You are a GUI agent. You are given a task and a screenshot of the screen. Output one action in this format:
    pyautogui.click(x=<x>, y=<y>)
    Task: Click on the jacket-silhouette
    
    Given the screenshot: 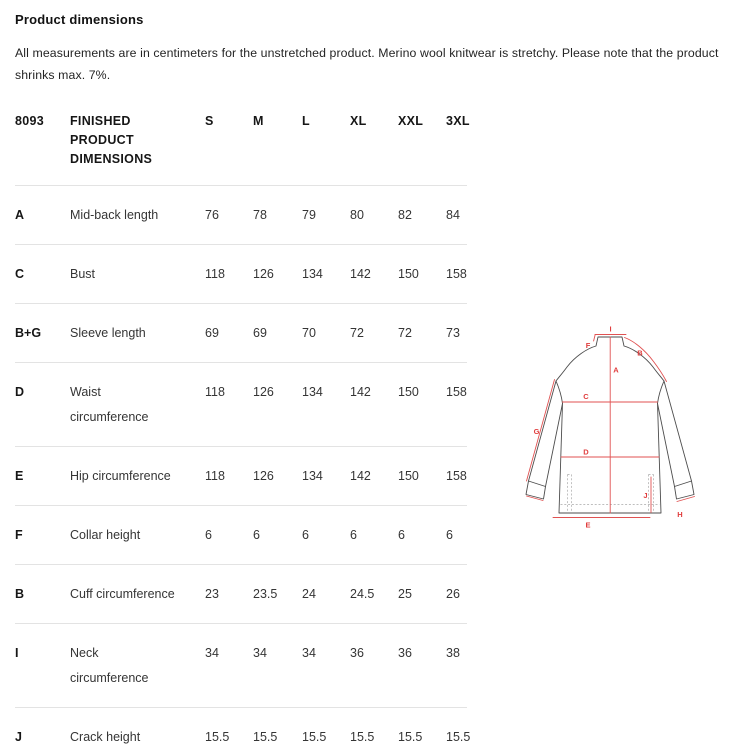 What is the action you would take?
    pyautogui.click(x=610, y=425)
    